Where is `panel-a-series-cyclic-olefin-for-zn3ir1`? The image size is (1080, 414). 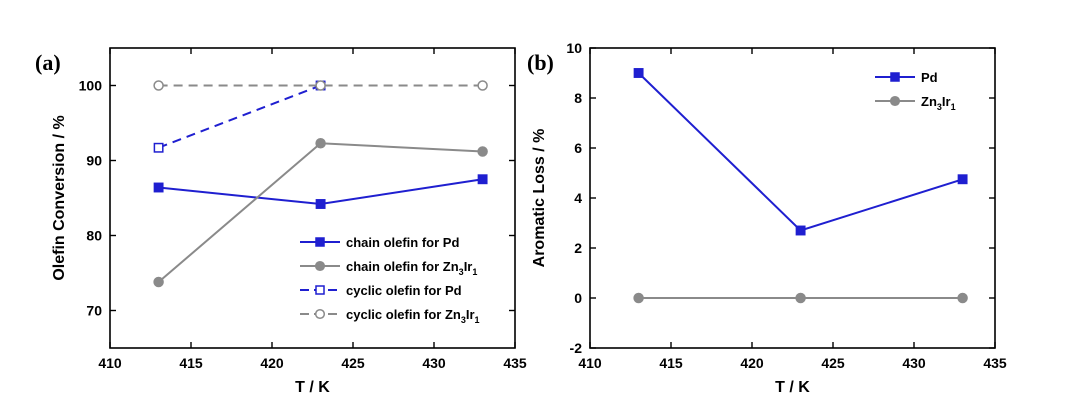 panel-a-series-cyclic-olefin-for-zn3ir1 is located at coordinates (320, 85).